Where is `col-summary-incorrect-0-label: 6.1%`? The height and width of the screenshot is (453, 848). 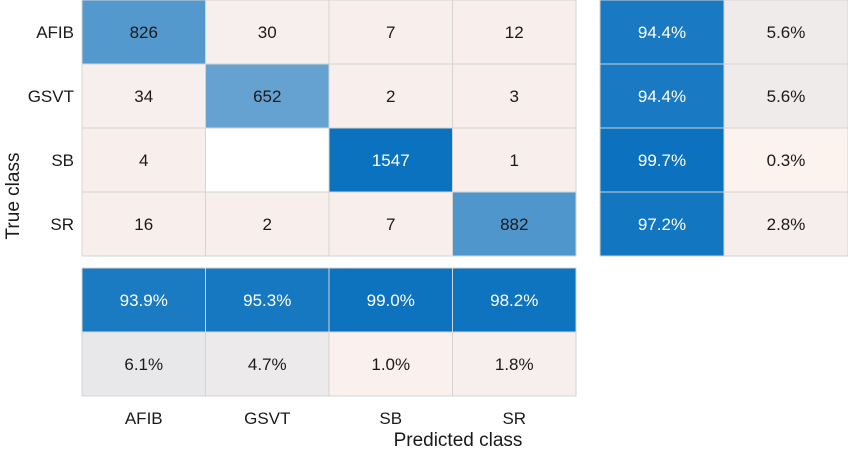 col-summary-incorrect-0-label: 6.1% is located at coordinates (143, 364).